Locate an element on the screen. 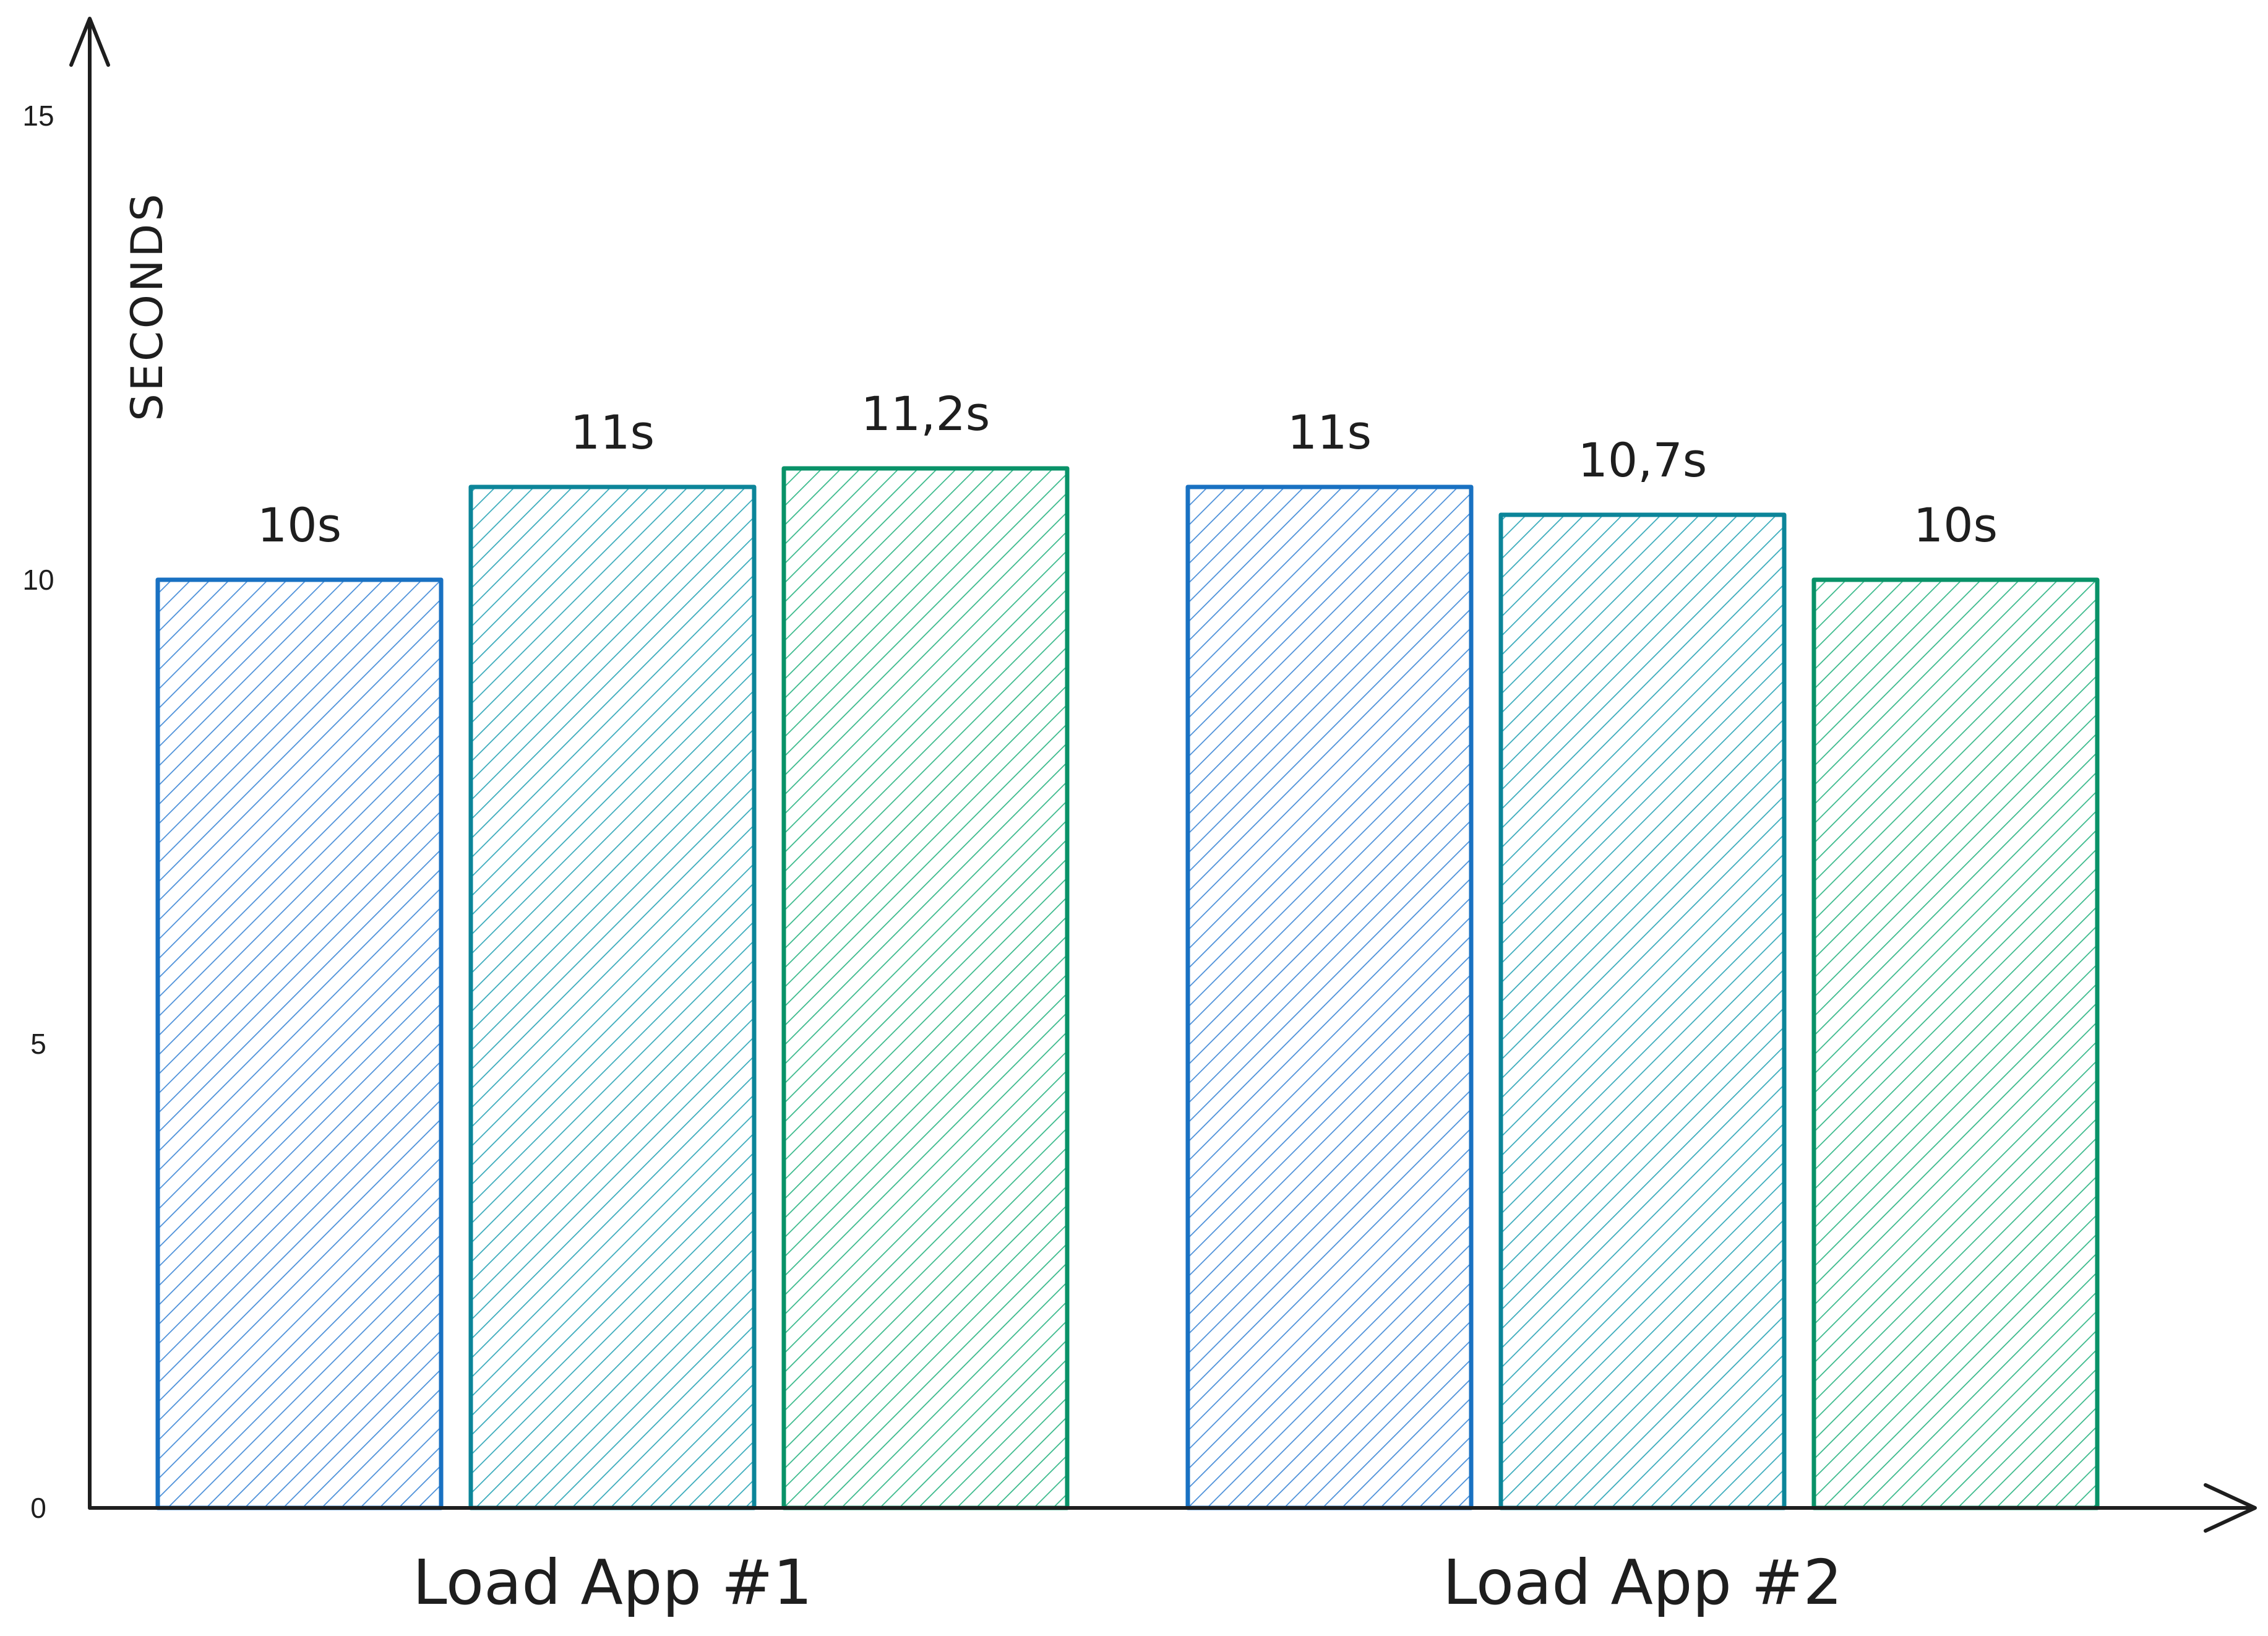 The width and height of the screenshot is (2268, 1636). y-axis-title: SECONDS is located at coordinates (147, 306).